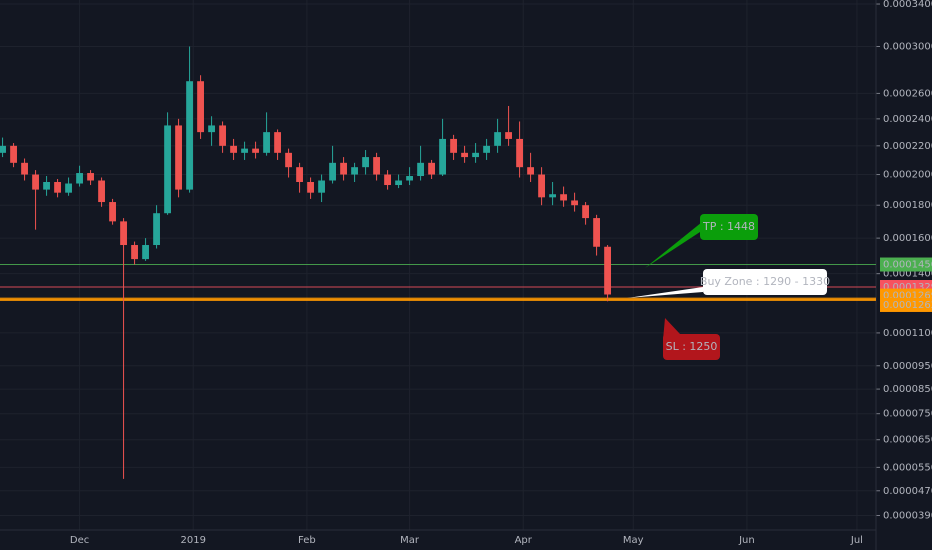 This screenshot has height=550, width=932. I want to click on x-tick-label: Jun, so click(746, 540).